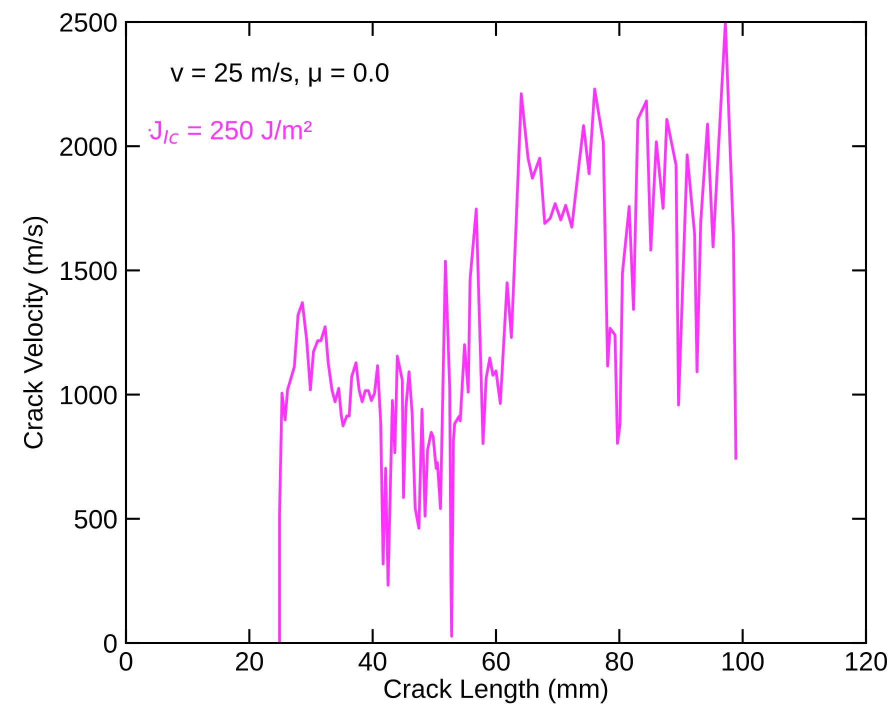 The image size is (890, 716). What do you see at coordinates (866, 661) in the screenshot?
I see `x-tick-label: 120` at bounding box center [866, 661].